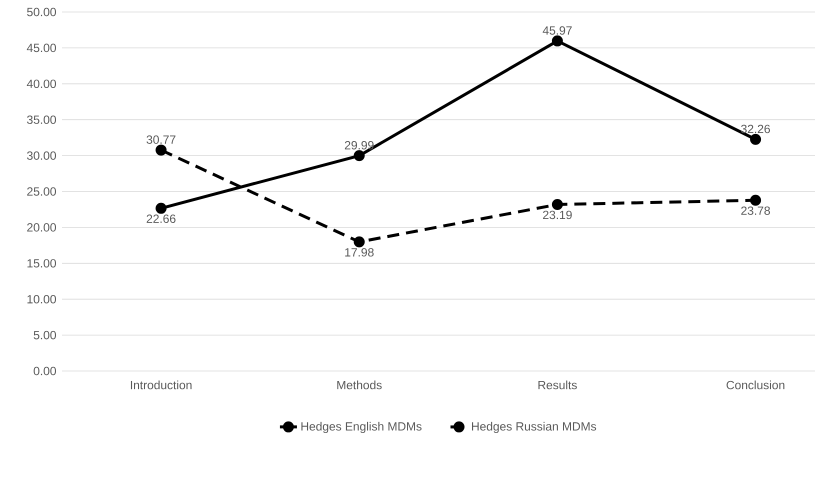 The image size is (821, 483). Describe the element at coordinates (361, 427) in the screenshot. I see `legend-label: Hedges English MDMs` at that location.